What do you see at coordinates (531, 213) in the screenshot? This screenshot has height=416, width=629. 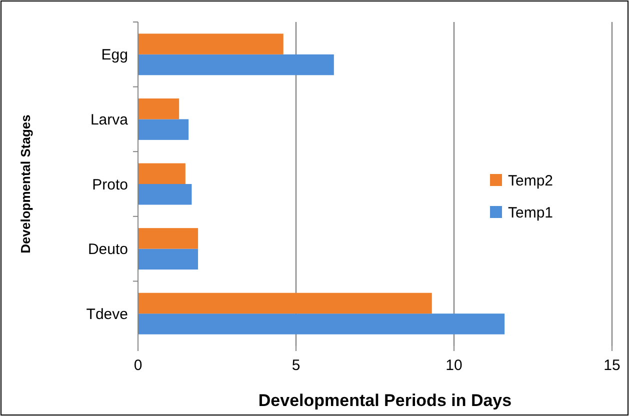 I see `legend-label: Temp1` at bounding box center [531, 213].